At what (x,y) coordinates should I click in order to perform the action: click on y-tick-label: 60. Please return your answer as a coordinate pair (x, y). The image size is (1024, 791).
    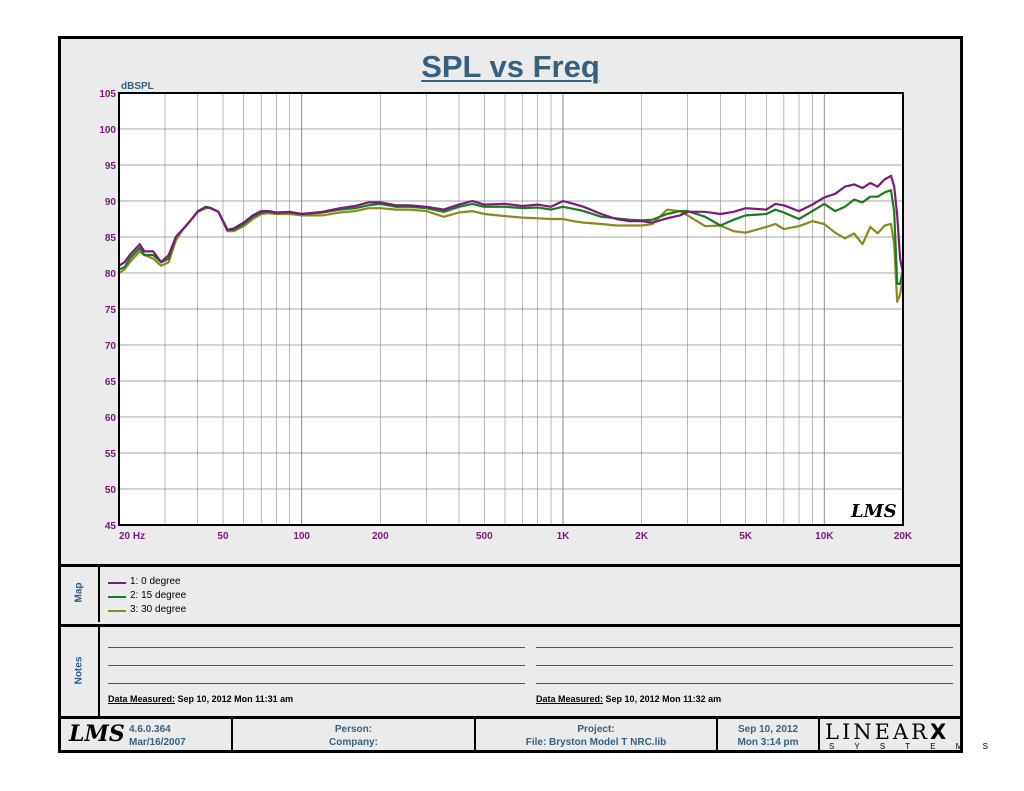
    Looking at the image, I should click on (111, 418).